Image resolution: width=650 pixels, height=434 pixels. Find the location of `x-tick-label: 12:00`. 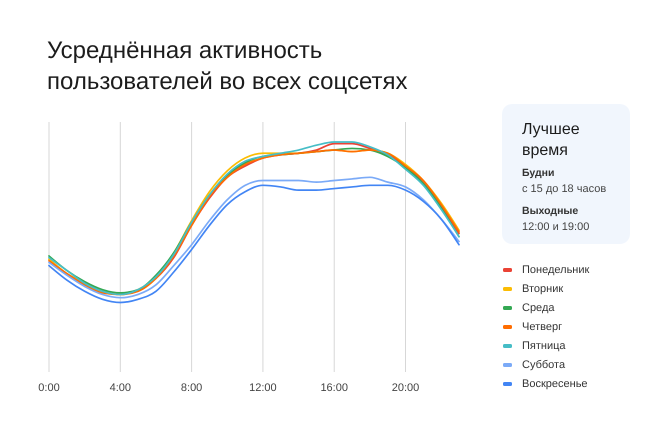

x-tick-label: 12:00 is located at coordinates (263, 388).